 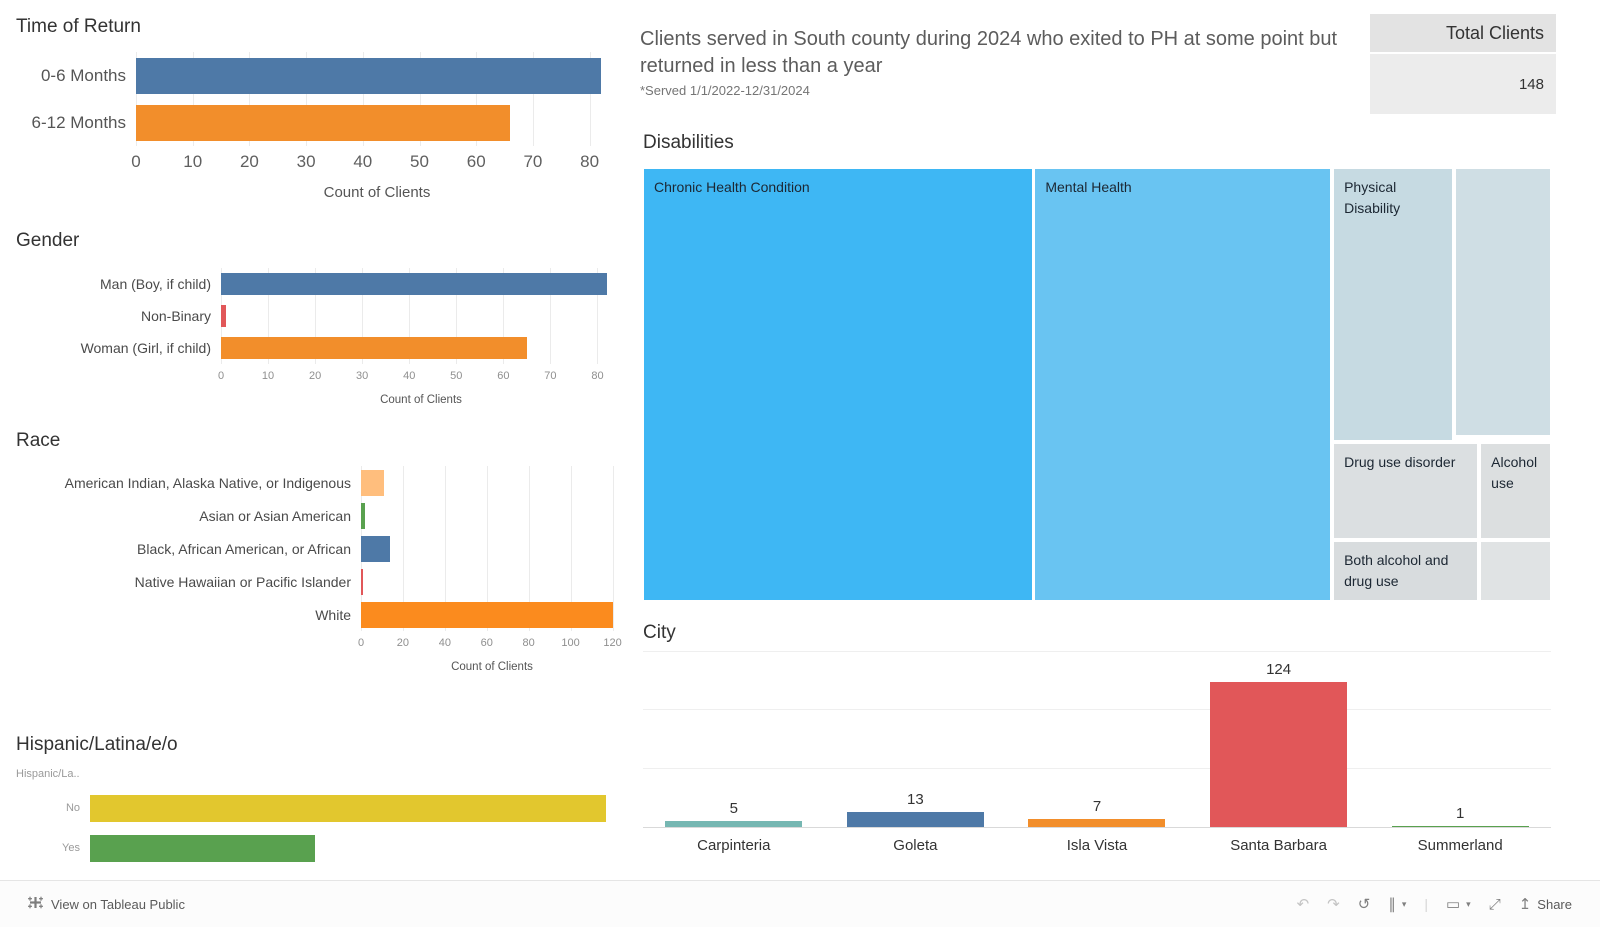 What do you see at coordinates (1303, 904) in the screenshot?
I see `undo-icon: ↶` at bounding box center [1303, 904].